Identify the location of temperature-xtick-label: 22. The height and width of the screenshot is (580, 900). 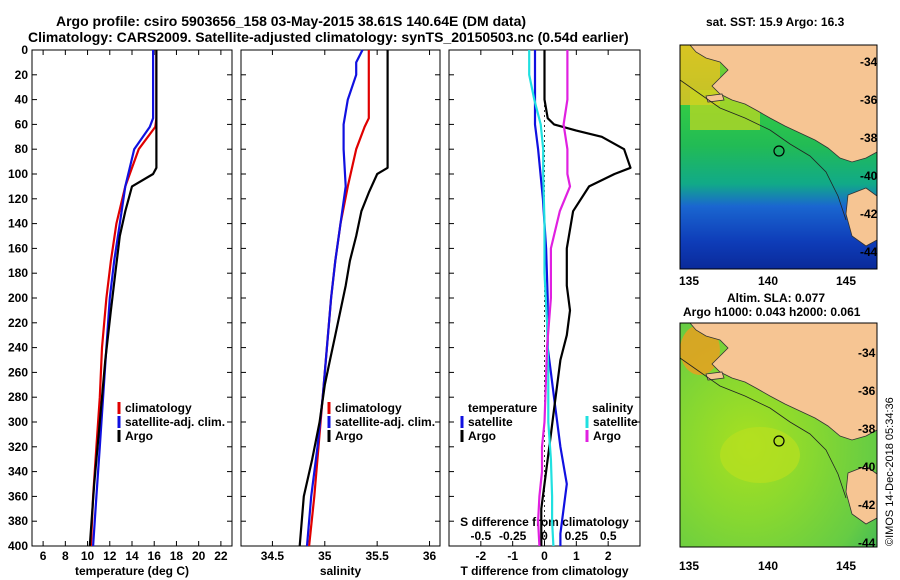
(221, 556).